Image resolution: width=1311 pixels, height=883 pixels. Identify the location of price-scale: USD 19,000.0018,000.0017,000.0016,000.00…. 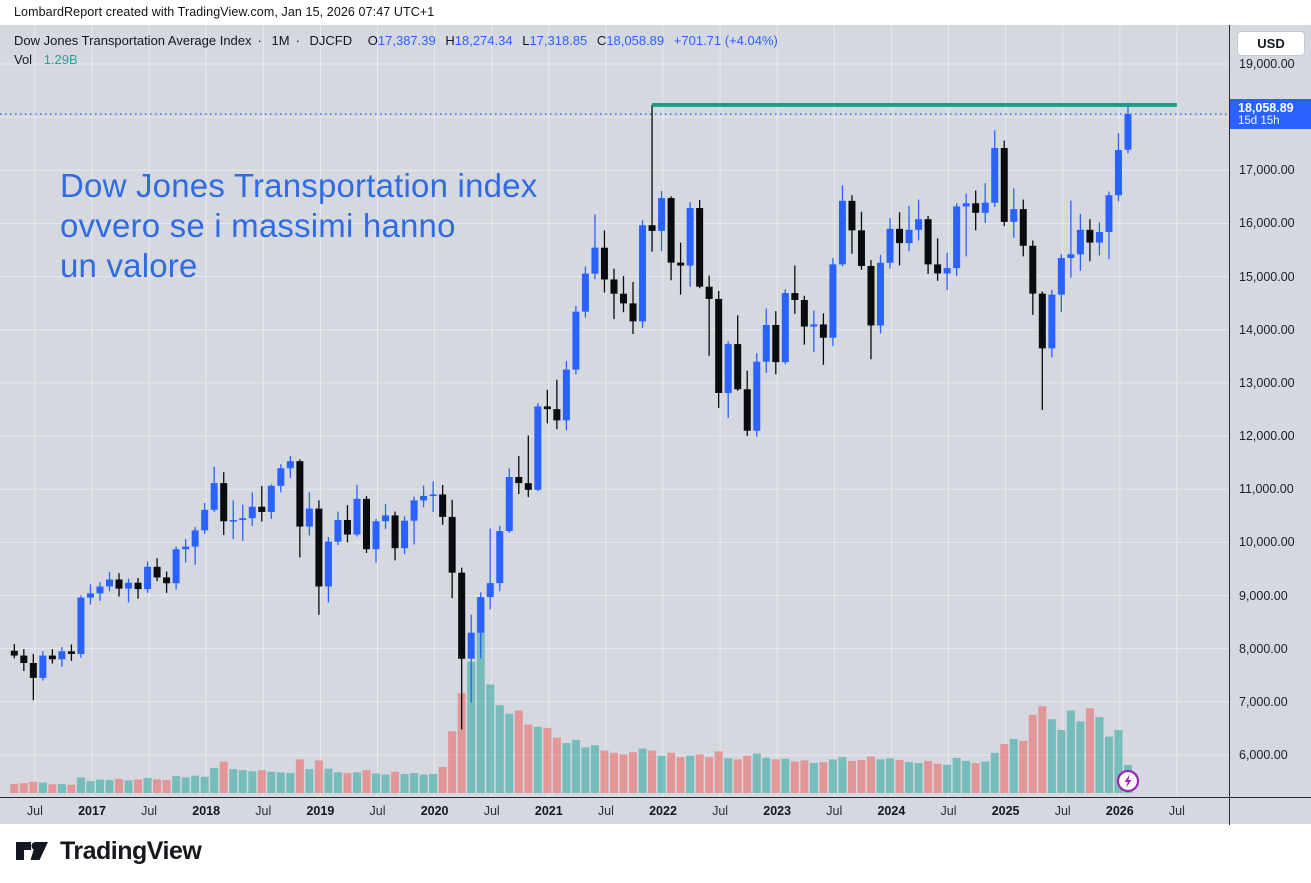
(1270, 411).